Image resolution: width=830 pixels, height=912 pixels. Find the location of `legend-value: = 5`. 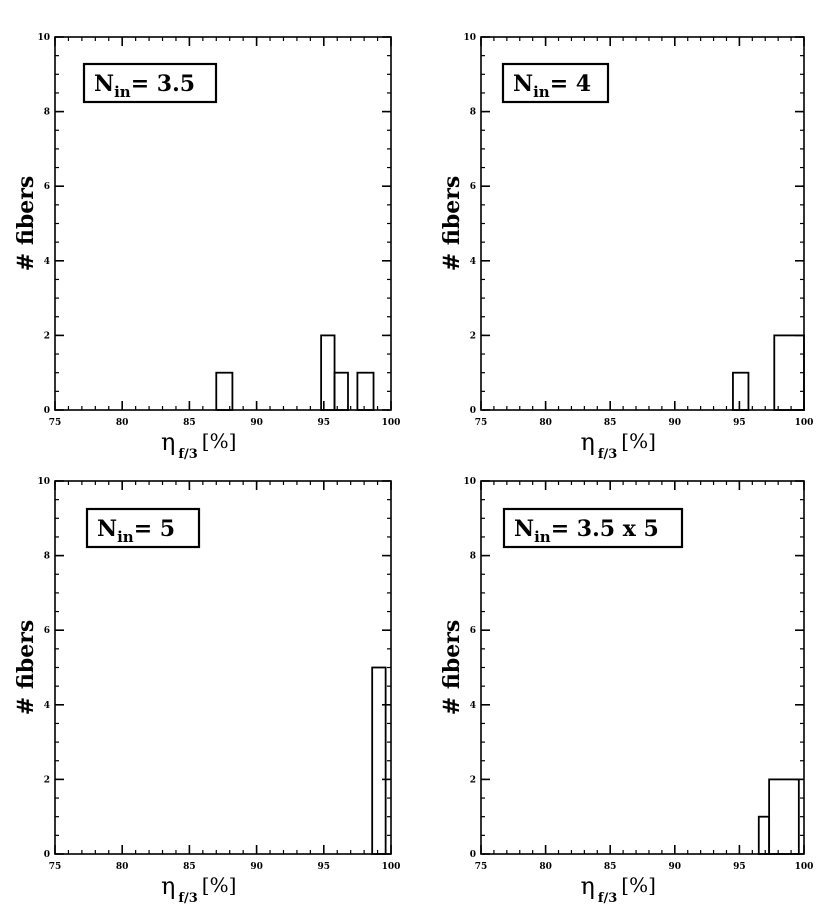

legend-value: = 5 is located at coordinates (154, 529).